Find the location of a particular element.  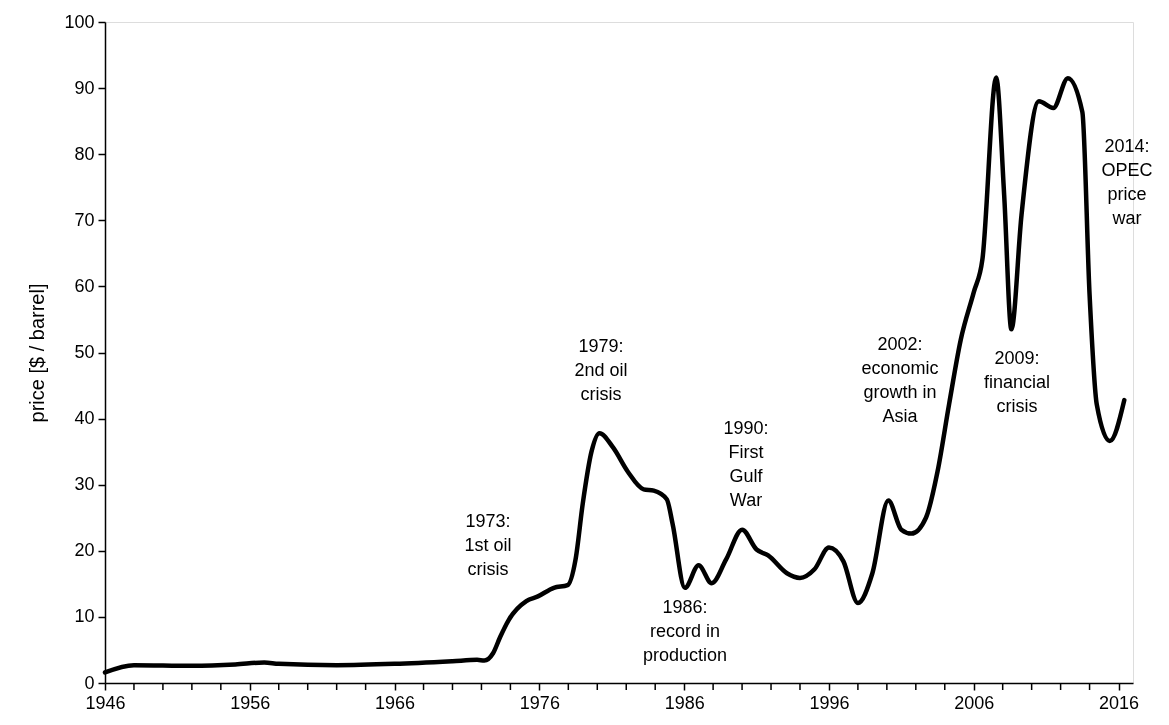

y-axis-title: price [$ / barrel] is located at coordinates (37, 353).